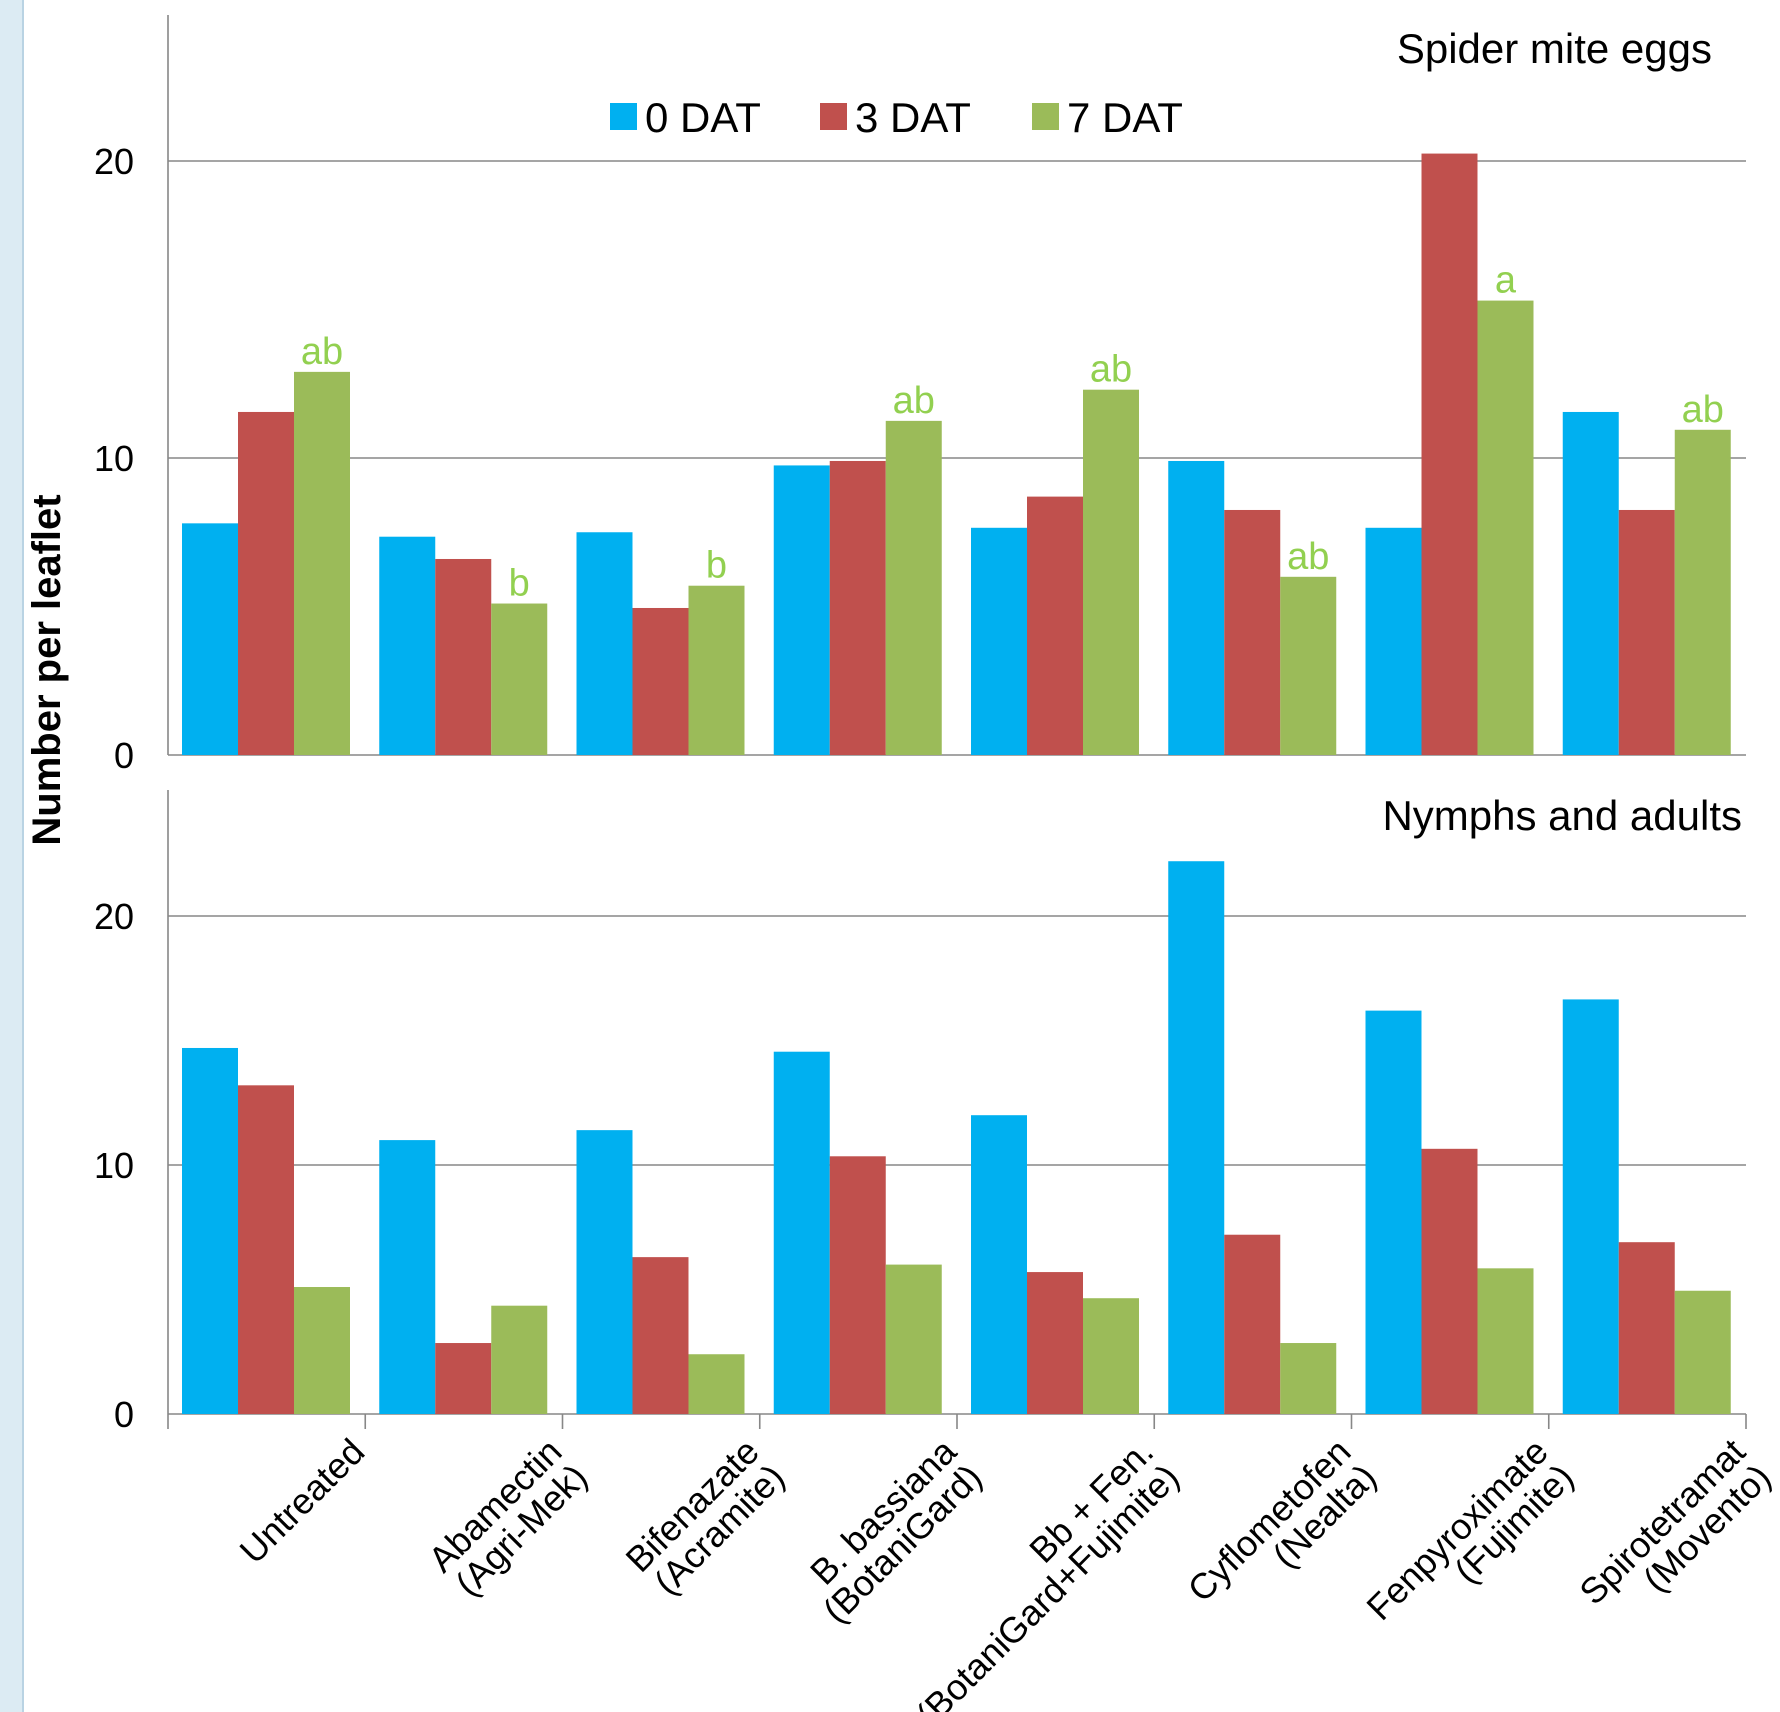 Image resolution: width=1780 pixels, height=1712 pixels. I want to click on legend-item-3-dat: 3 DAT, so click(895, 117).